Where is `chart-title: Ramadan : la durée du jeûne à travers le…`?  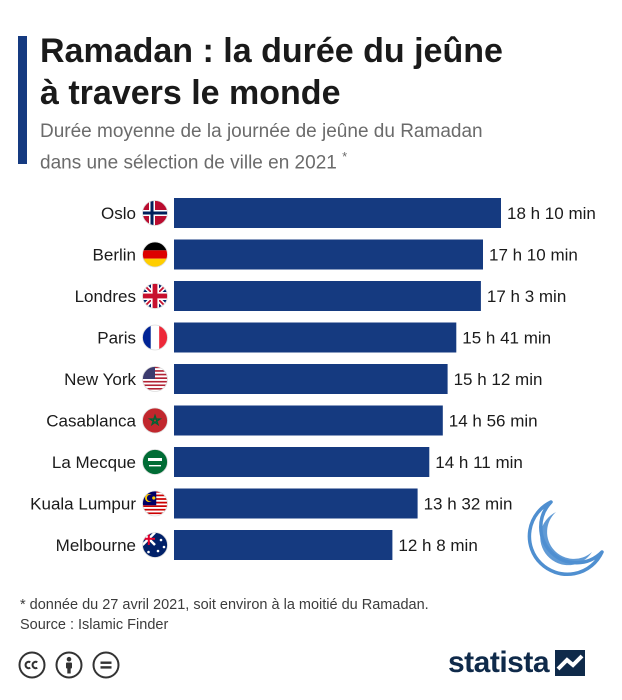 chart-title: Ramadan : la durée du jeûne à travers le… is located at coordinates (320, 72).